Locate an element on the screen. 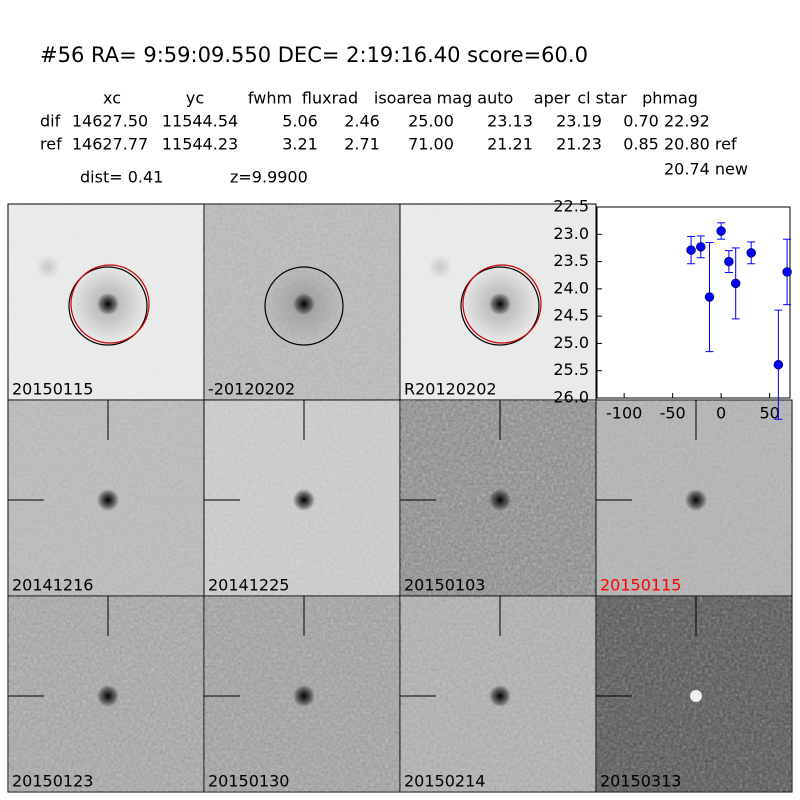 The width and height of the screenshot is (800, 800). stamp-label: R20120202 is located at coordinates (450, 389).